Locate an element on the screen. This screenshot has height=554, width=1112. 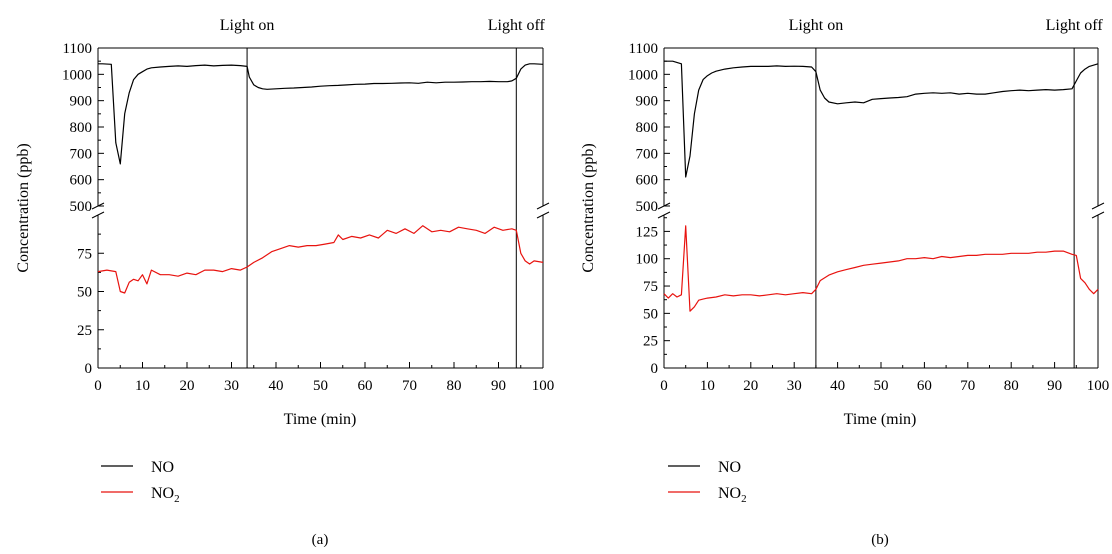
chart-b-series-no2-line is located at coordinates (881, 268).